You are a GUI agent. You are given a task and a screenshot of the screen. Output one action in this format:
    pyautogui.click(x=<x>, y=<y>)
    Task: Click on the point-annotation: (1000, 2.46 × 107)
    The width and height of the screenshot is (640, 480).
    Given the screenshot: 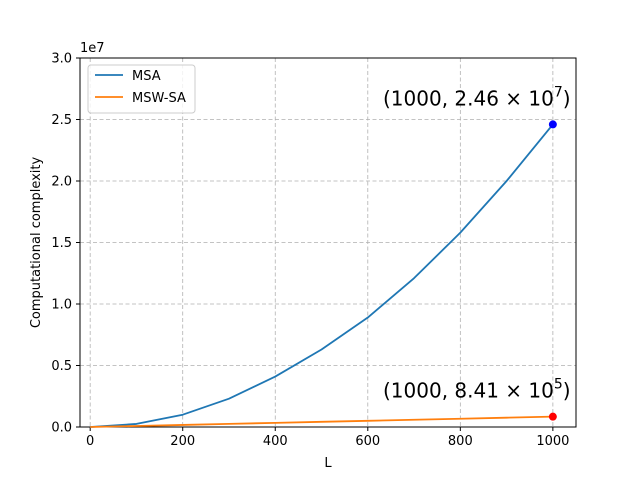 What is the action you would take?
    pyautogui.click(x=477, y=97)
    